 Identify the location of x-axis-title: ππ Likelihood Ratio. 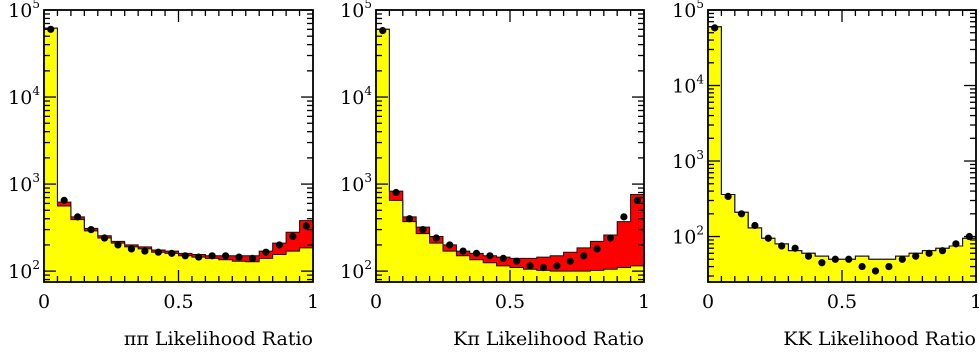
(218, 339).